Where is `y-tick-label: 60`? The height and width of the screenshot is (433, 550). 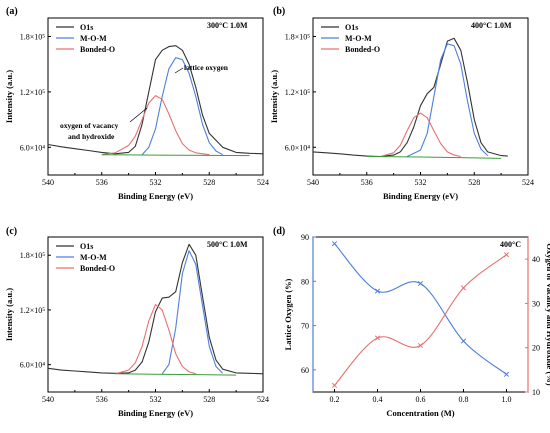 y-tick-label: 60 is located at coordinates (305, 370).